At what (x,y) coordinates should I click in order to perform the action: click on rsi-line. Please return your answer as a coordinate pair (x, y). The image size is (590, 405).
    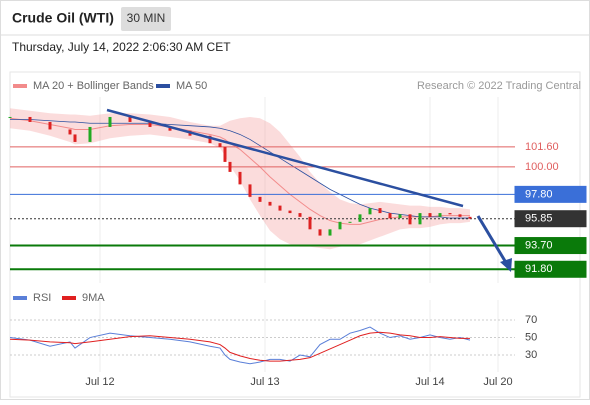
    Looking at the image, I should click on (239, 346).